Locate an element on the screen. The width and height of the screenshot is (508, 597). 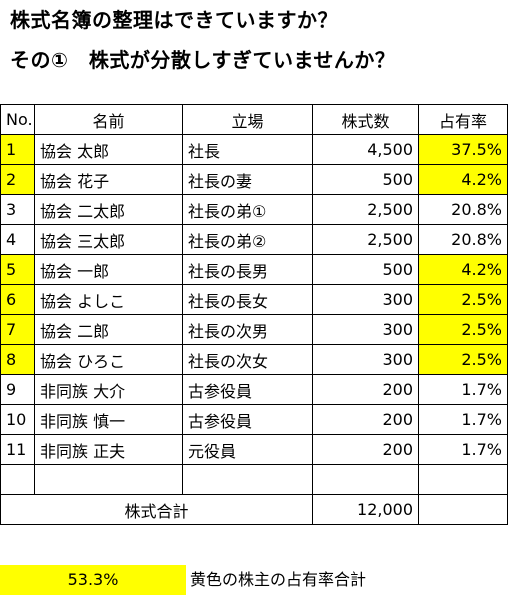
table-row: 10 非同族 慎一 古参役員 200 1.7% is located at coordinates (254, 419).